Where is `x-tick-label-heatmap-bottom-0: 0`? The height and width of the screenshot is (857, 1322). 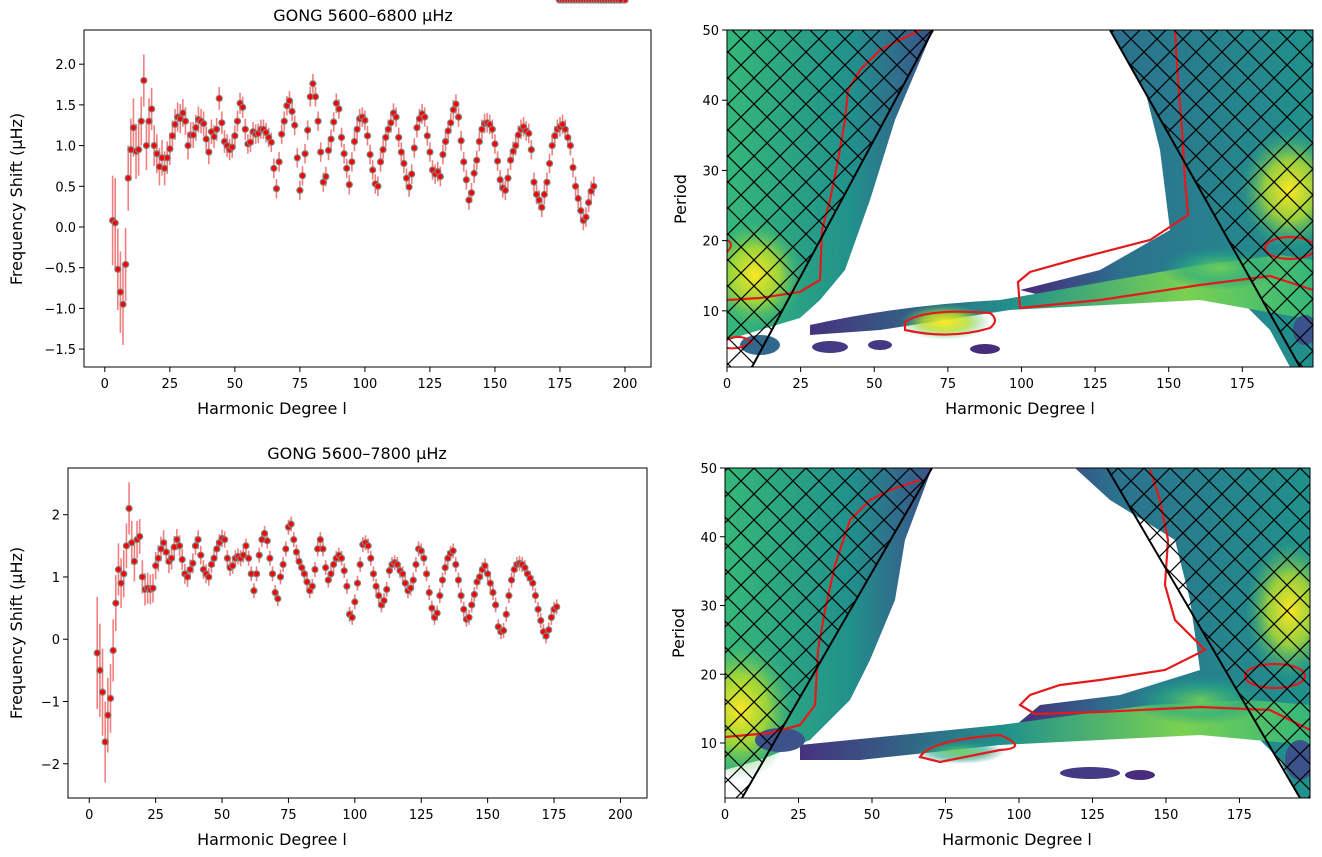 x-tick-label-heatmap-bottom-0: 0 is located at coordinates (725, 815).